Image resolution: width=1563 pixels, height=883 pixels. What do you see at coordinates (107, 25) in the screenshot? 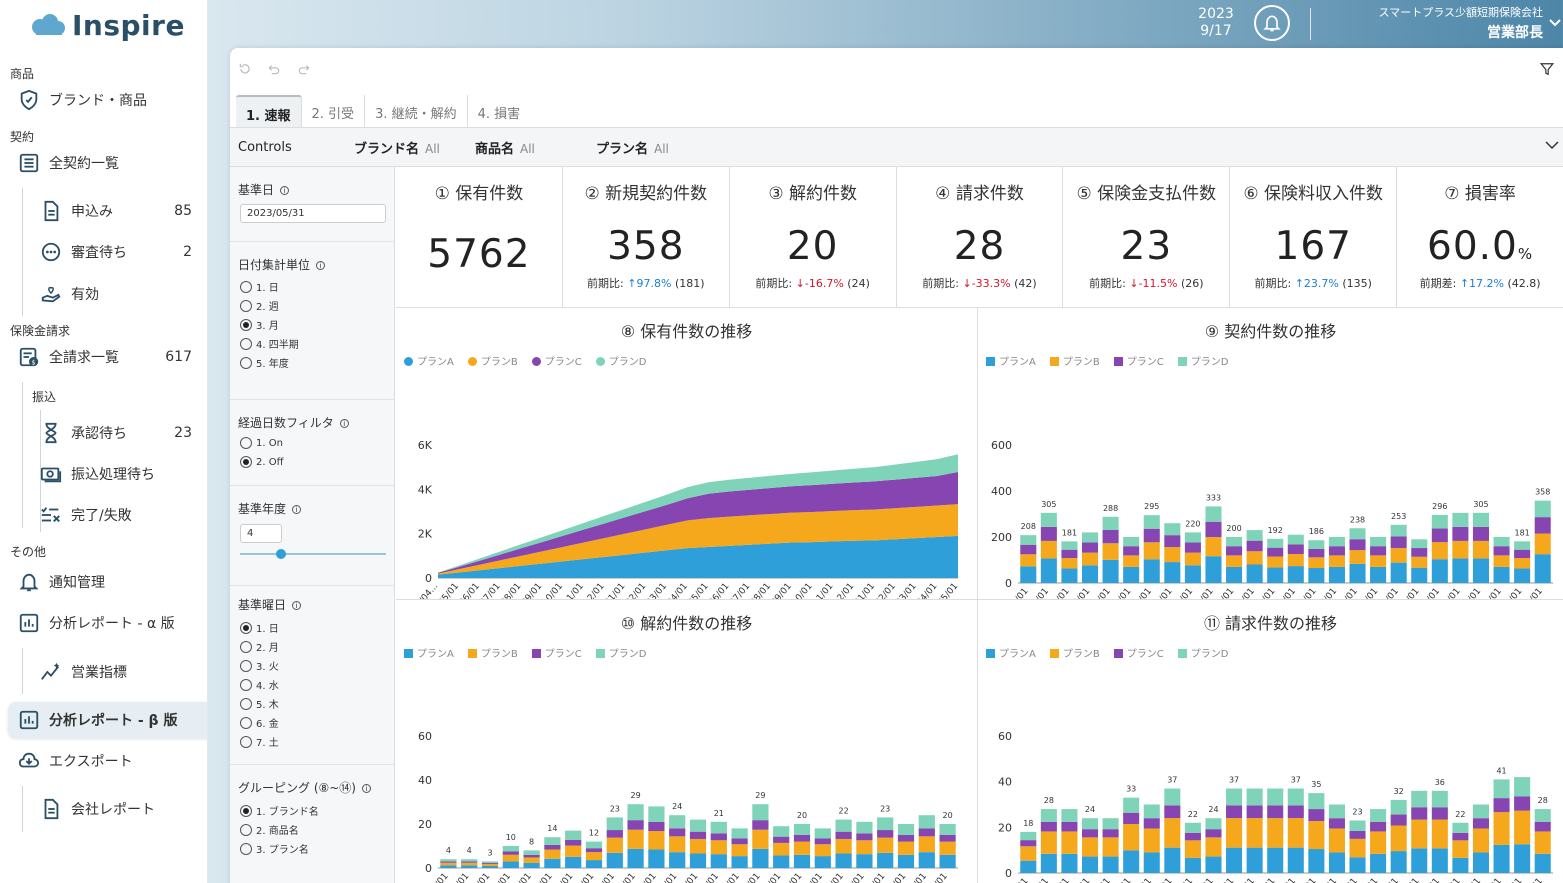
I see `app-logo: Inspire` at bounding box center [107, 25].